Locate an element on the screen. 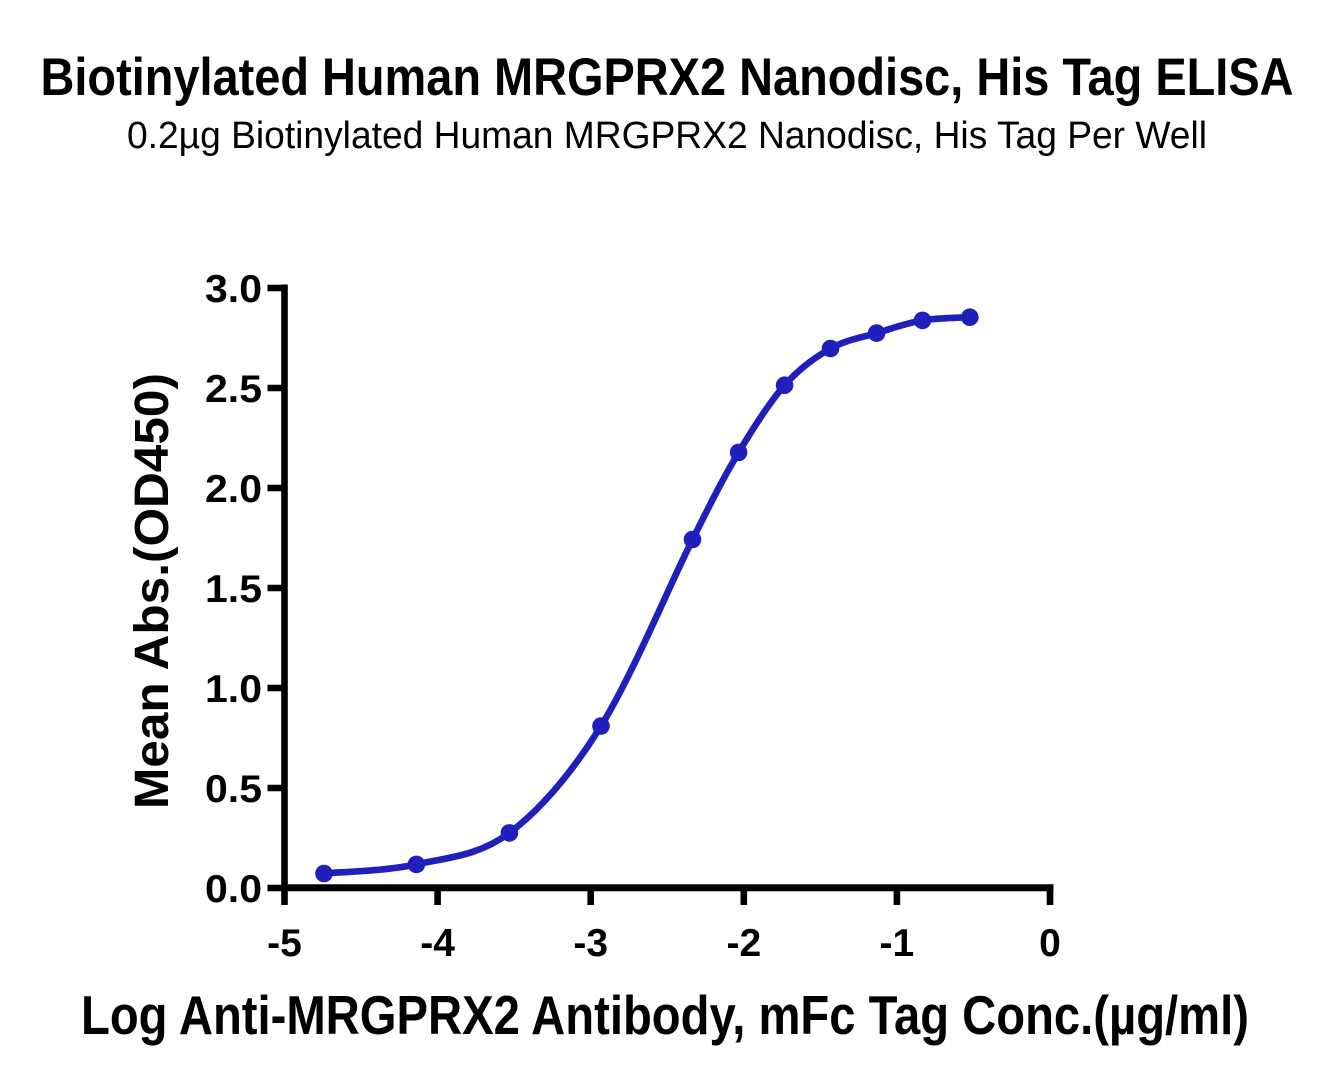  svg-text: -5 is located at coordinates (284, 943).